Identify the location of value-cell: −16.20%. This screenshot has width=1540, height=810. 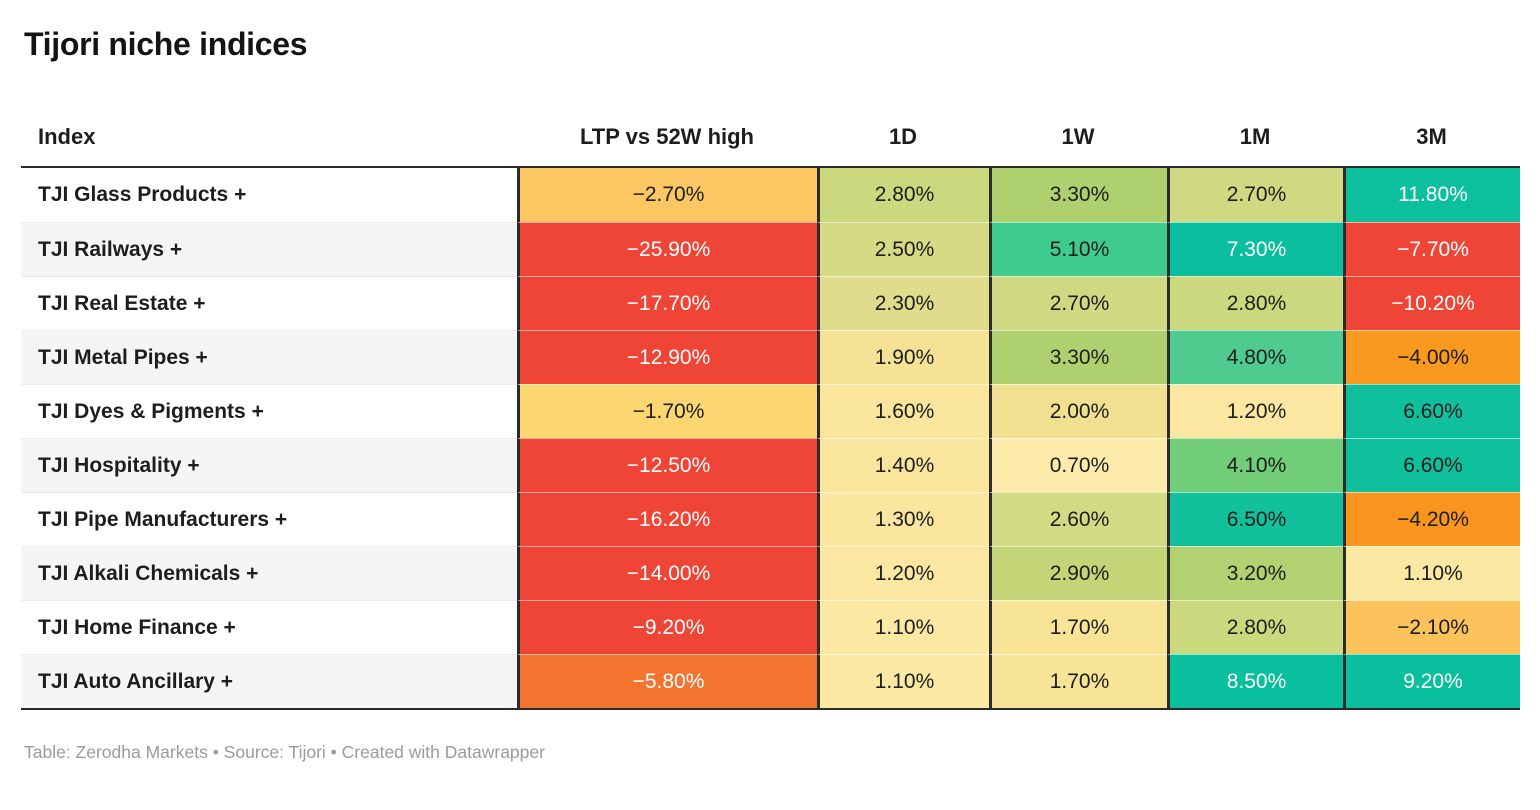
(667, 519).